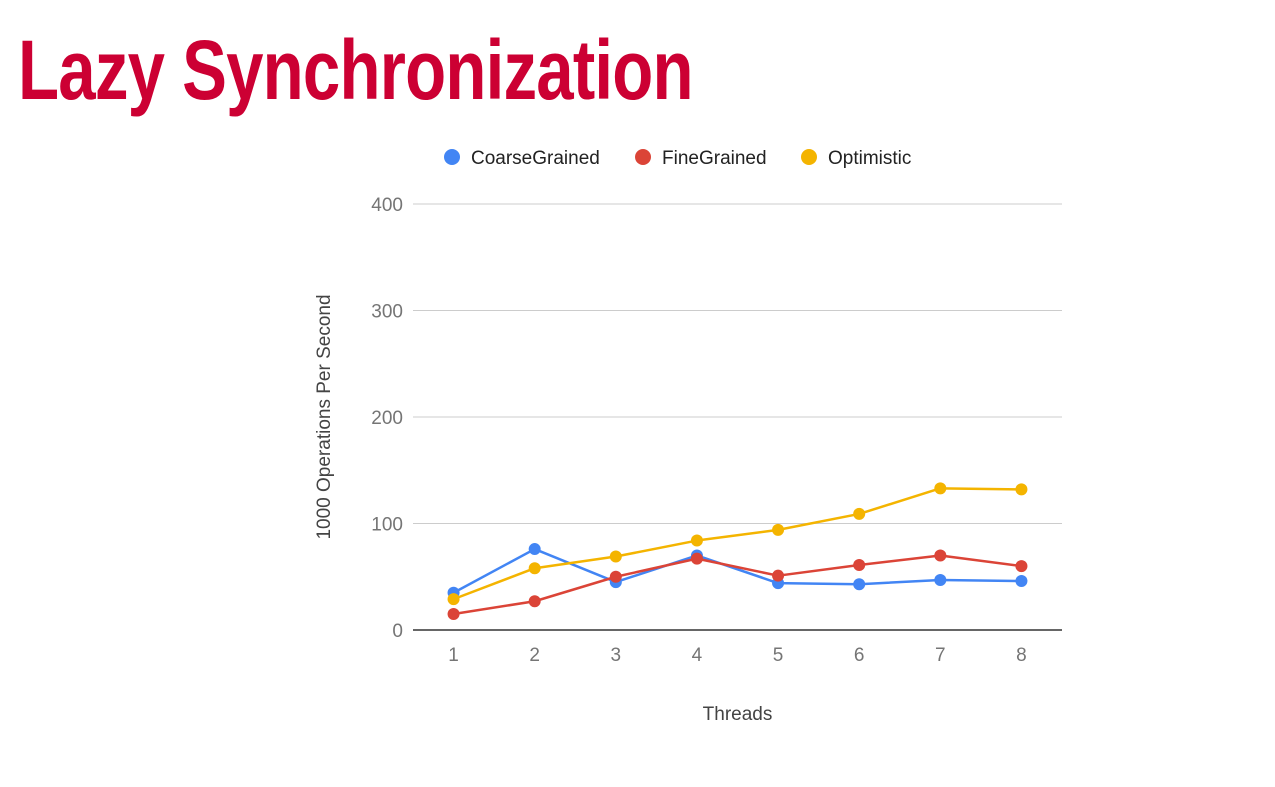  I want to click on y-tick-label: 200, so click(387, 418).